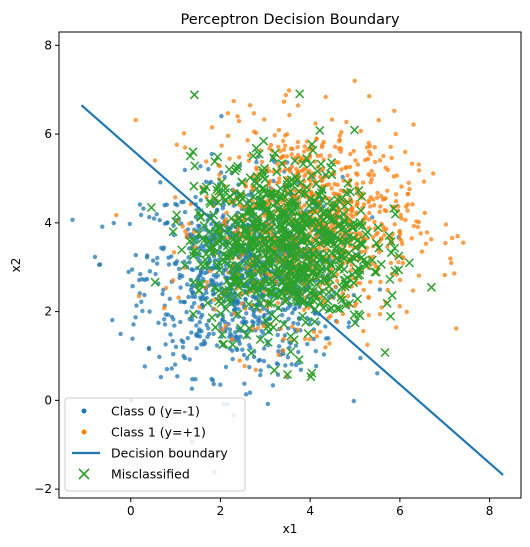  Describe the element at coordinates (48, 223) in the screenshot. I see `y-tick-label: 4` at that location.